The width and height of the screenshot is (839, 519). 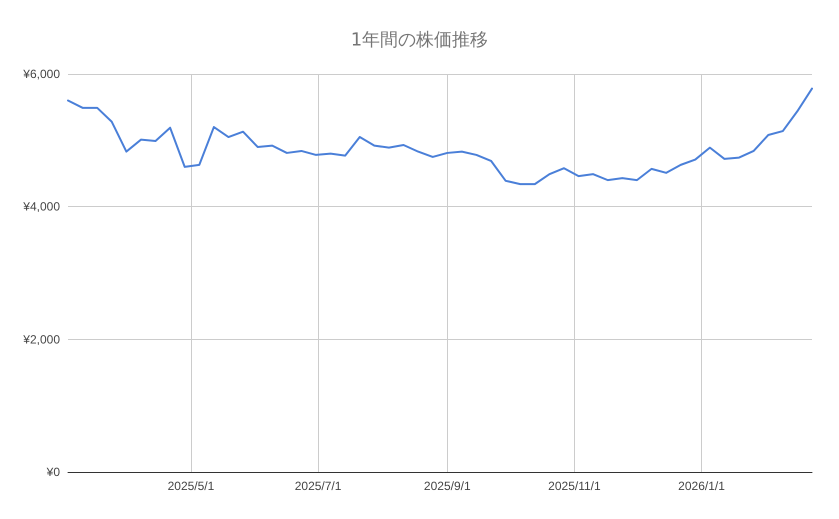 I want to click on y-tick-label: ¥2,000, so click(x=41, y=339).